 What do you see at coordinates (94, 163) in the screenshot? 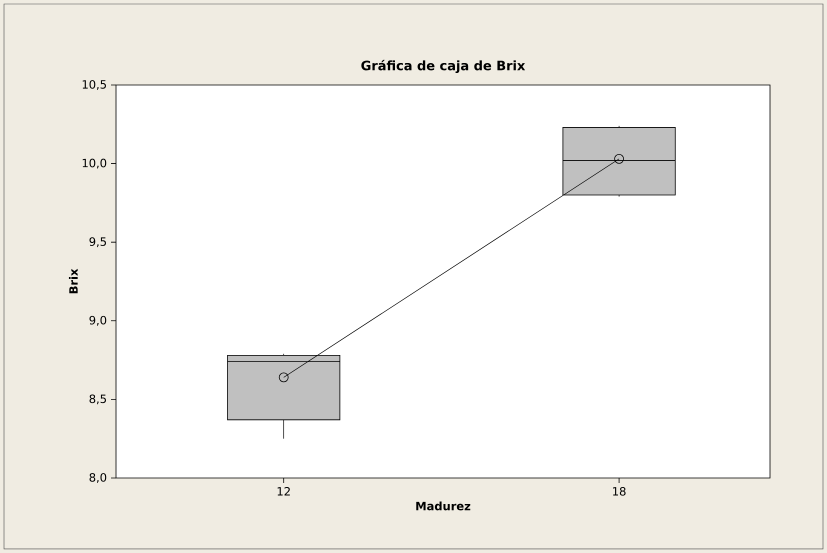
I see `y-tick-label: 10,0` at bounding box center [94, 163].